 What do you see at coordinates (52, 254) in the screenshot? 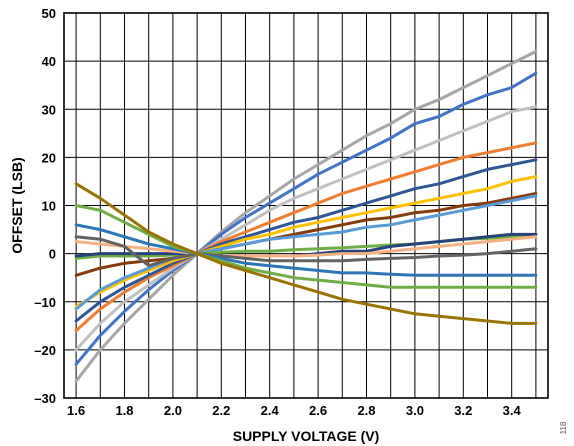
I see `y-tick-label: 0` at bounding box center [52, 254].